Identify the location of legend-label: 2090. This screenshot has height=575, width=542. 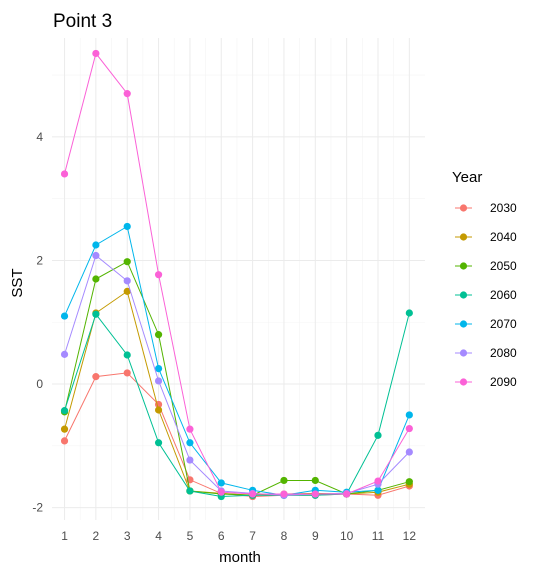
(503, 382).